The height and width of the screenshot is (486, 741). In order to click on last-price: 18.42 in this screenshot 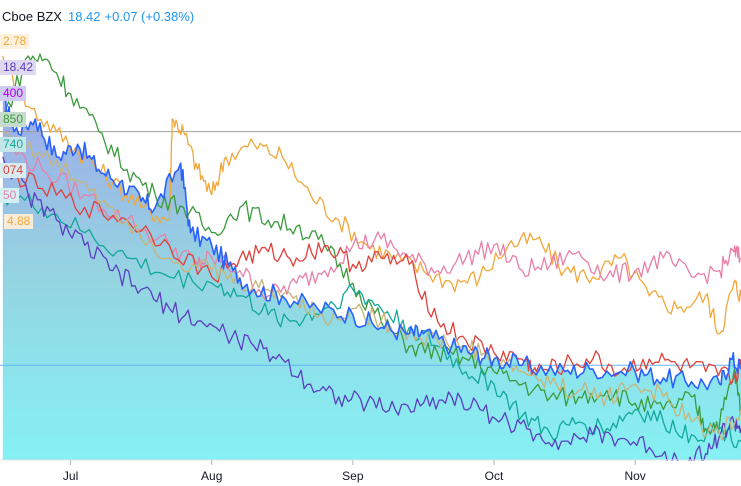, I will do `click(84, 16)`.